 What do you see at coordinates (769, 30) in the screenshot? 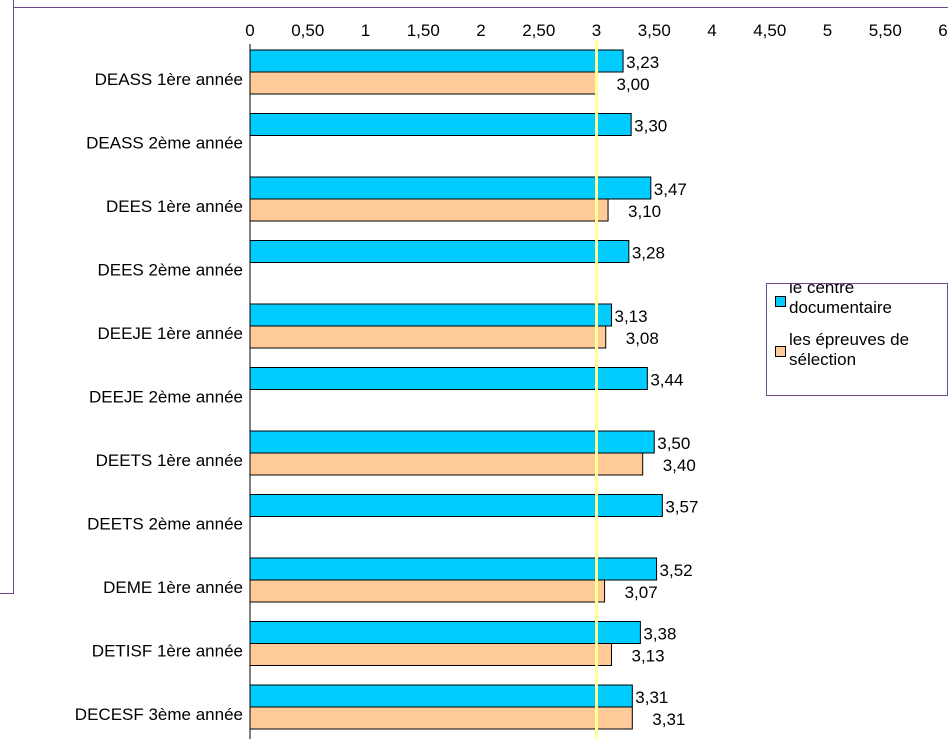
I see `x-tick-label: 4,50` at bounding box center [769, 30].